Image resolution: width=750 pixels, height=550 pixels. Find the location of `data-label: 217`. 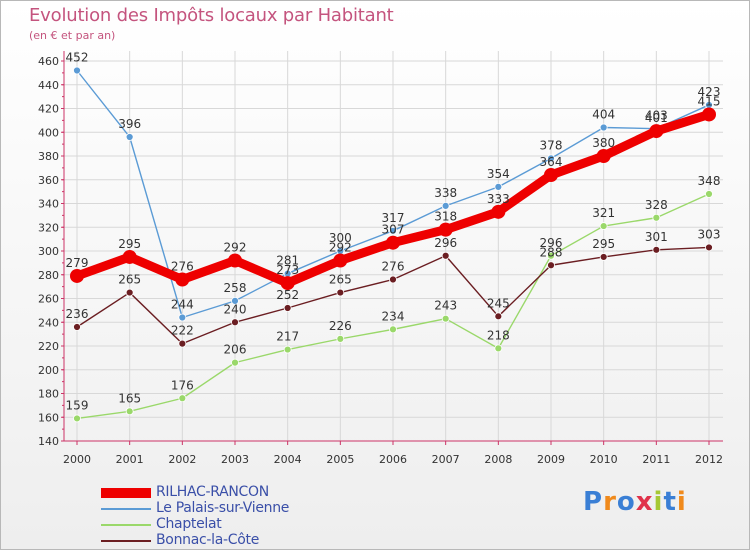

data-label: 217 is located at coordinates (287, 337).